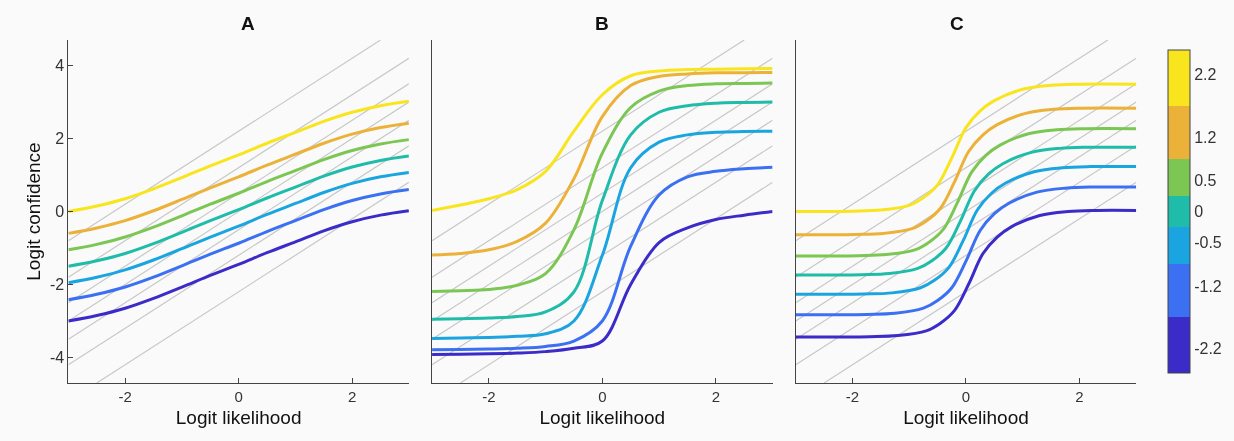 Image resolution: width=1234 pixels, height=441 pixels. Describe the element at coordinates (957, 23) in the screenshot. I see `chart-title: C` at that location.